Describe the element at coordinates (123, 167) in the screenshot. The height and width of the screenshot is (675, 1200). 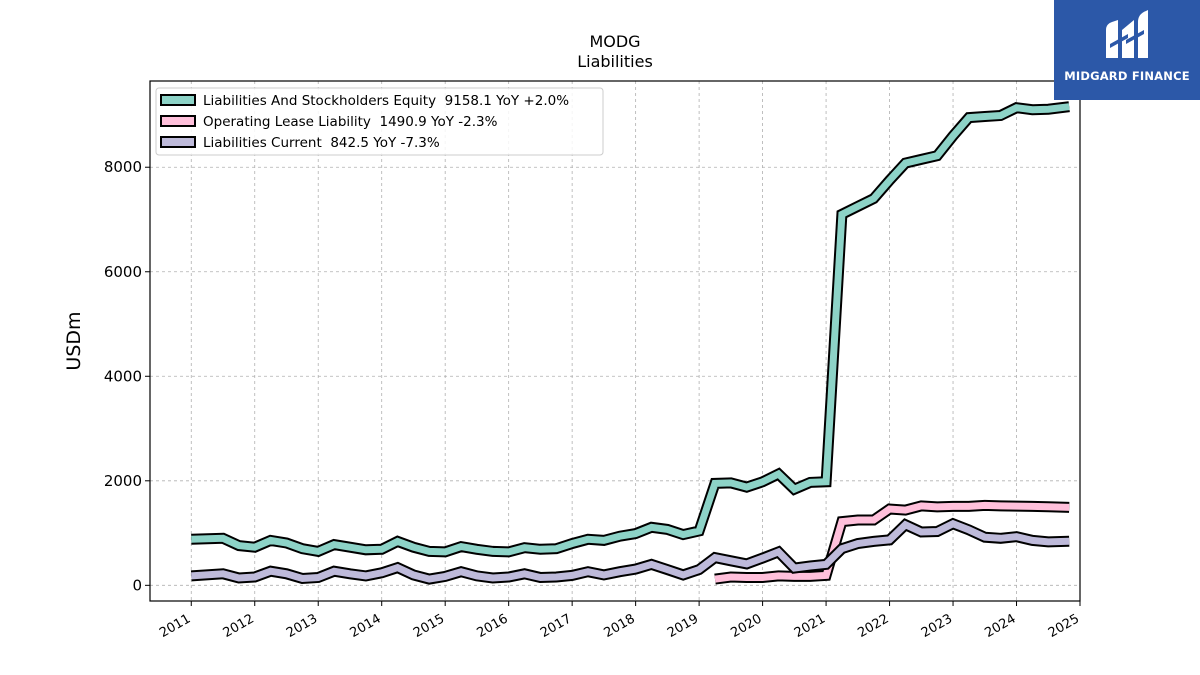
I see `y-tick-label: 8000` at that location.